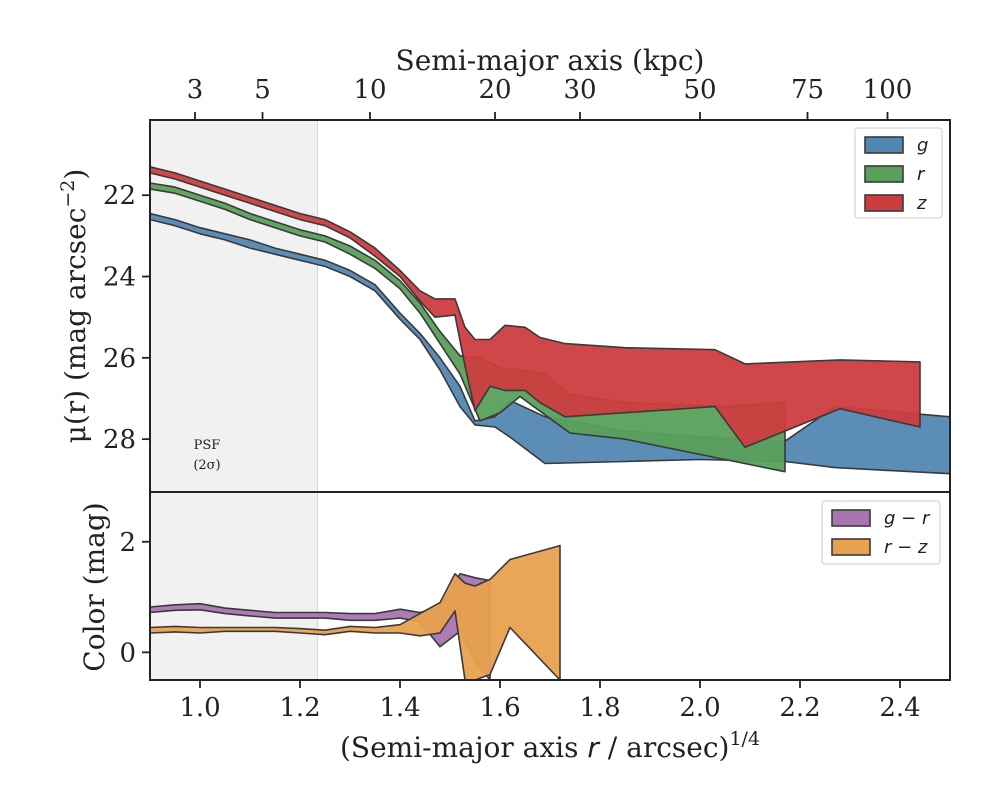 The width and height of the screenshot is (1000, 800). What do you see at coordinates (579, 90) in the screenshot?
I see `top-tick-label: 30` at bounding box center [579, 90].